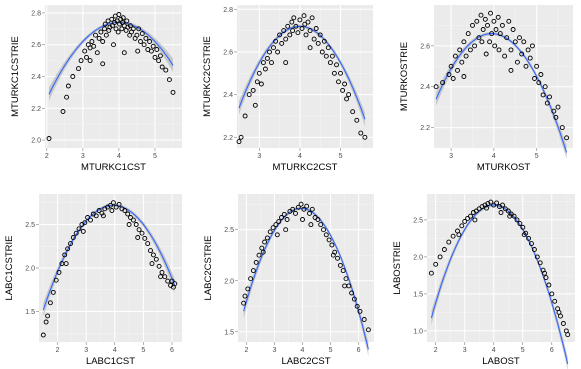  I want to click on chart-panel-5: 2 3 4 5 6 1.5 2.0 2.5 LABC2CST LABC2CSTRIE, so click(288, 280).